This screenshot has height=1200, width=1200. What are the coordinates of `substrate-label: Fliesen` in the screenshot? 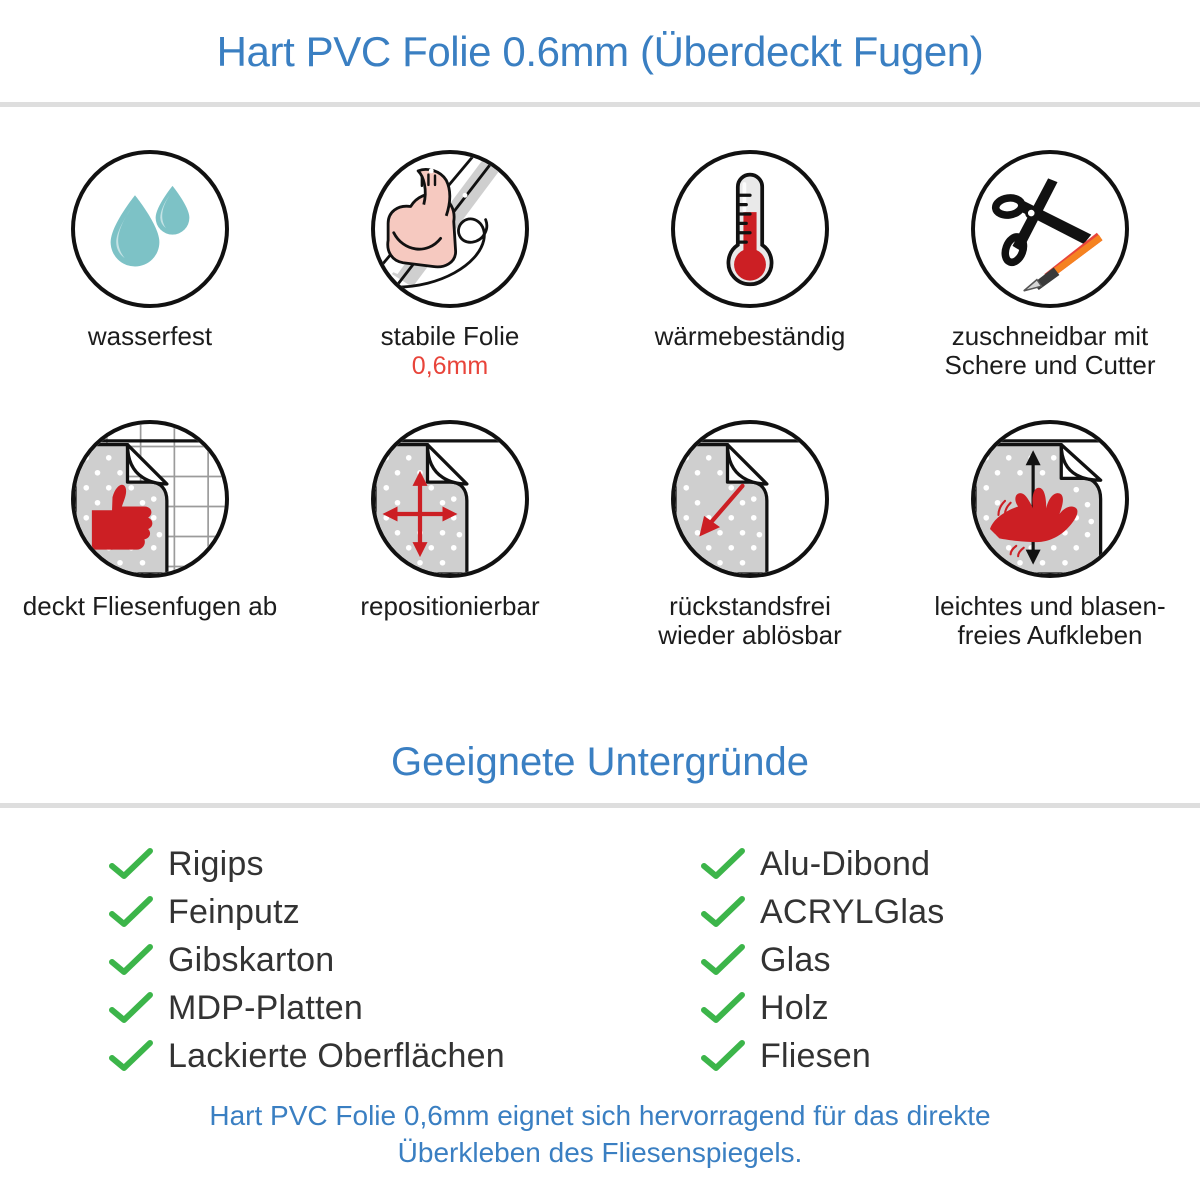 It's located at (816, 1055).